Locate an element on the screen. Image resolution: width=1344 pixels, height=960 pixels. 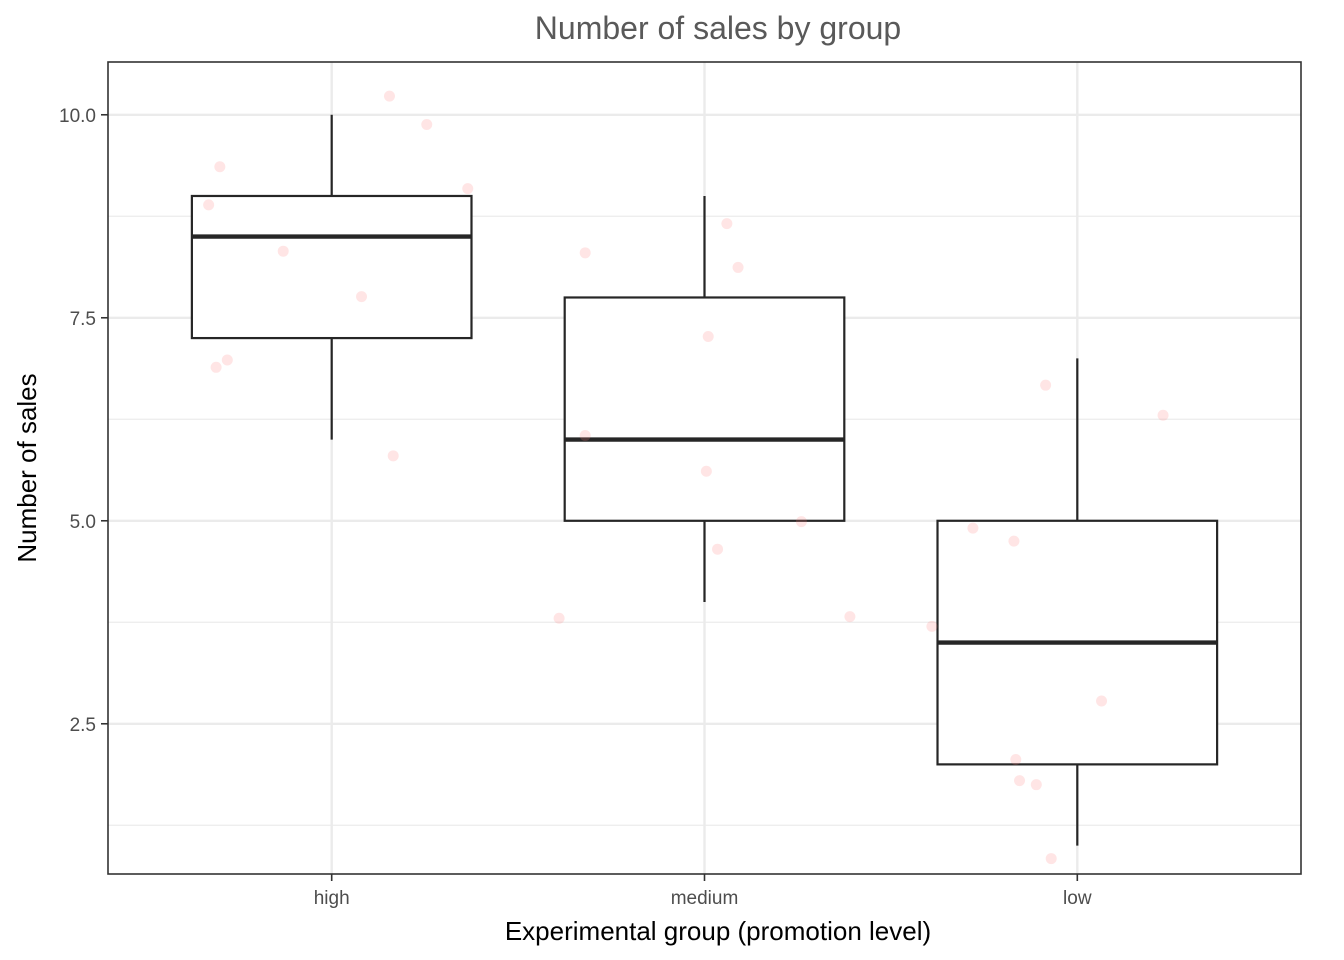
y-tick-label: 7.5 is located at coordinates (83, 319).